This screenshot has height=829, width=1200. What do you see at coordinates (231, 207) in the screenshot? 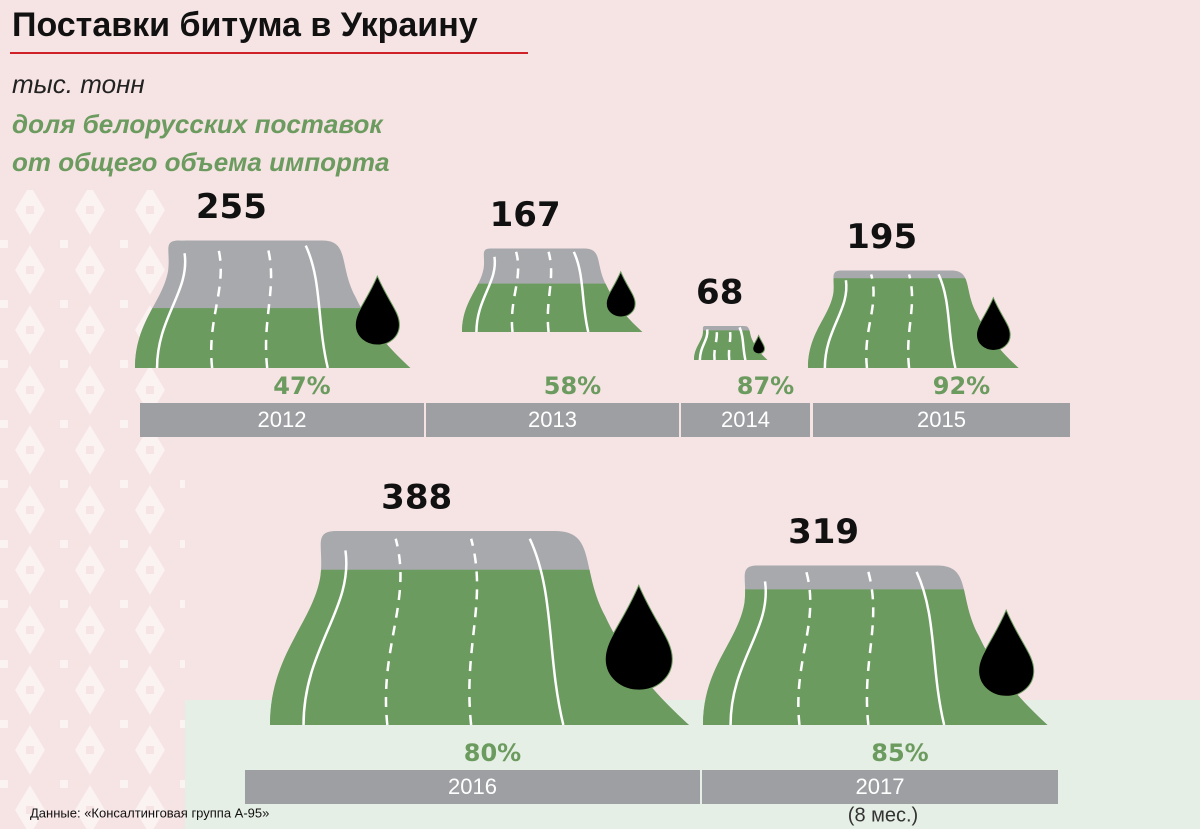
I see `value-label: 255` at bounding box center [231, 207].